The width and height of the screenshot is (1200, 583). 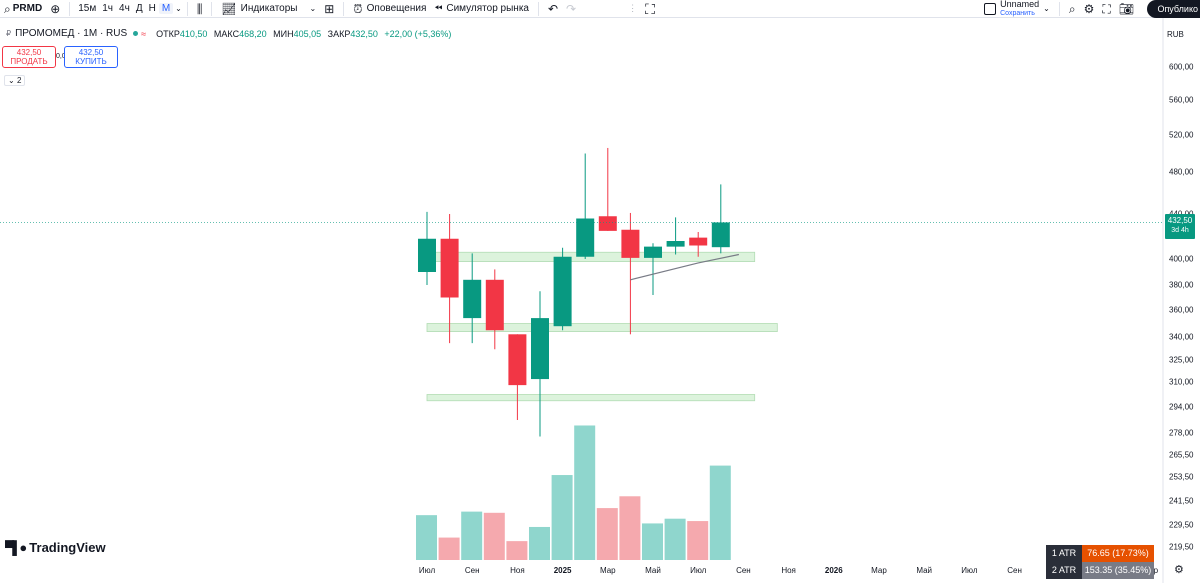 What do you see at coordinates (1064, 570) in the screenshot?
I see `atr-name: 2 ATR` at bounding box center [1064, 570].